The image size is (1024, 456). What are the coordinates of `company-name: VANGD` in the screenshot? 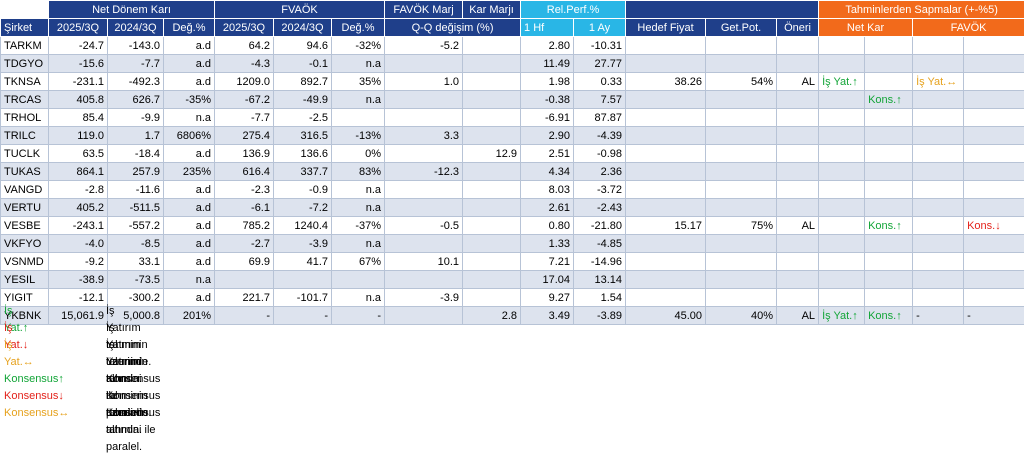 It's located at (25, 190).